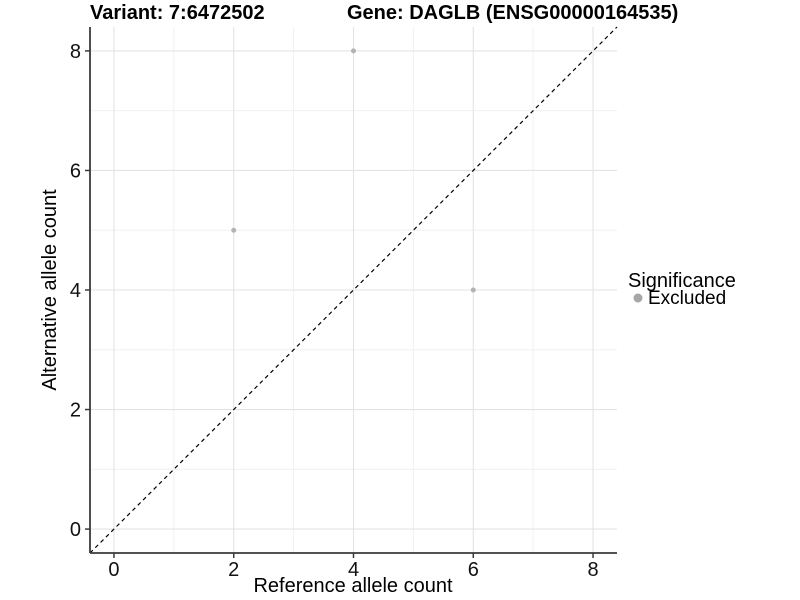  Describe the element at coordinates (177, 13) in the screenshot. I see `plot-title-variant: Variant: 7:6472502` at that location.